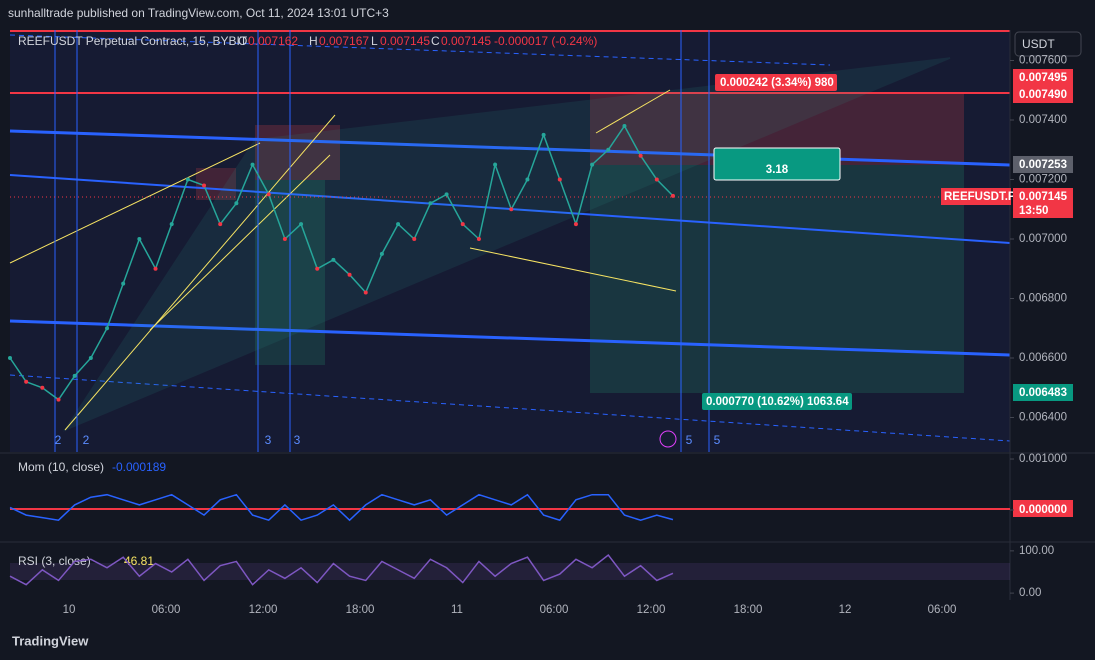 Image resolution: width=1095 pixels, height=660 pixels. Describe the element at coordinates (139, 561) in the screenshot. I see `rsi-value: 46.81` at that location.